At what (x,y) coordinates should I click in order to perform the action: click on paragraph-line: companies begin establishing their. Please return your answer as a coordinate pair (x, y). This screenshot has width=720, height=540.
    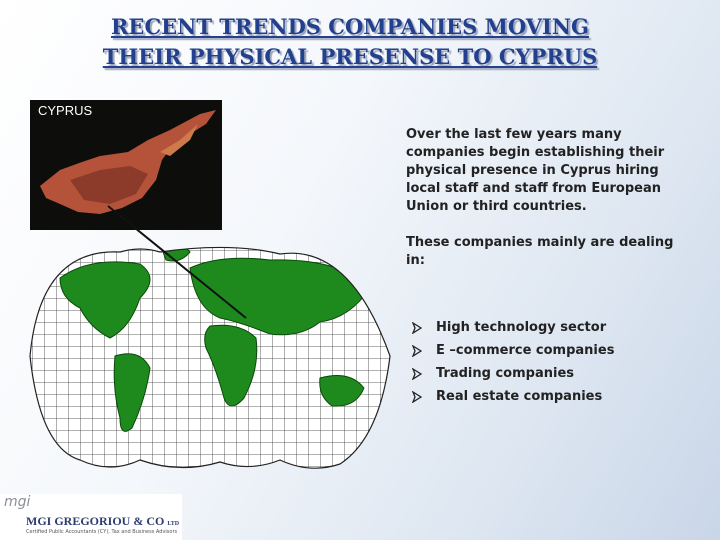
    Looking at the image, I should click on (535, 152).